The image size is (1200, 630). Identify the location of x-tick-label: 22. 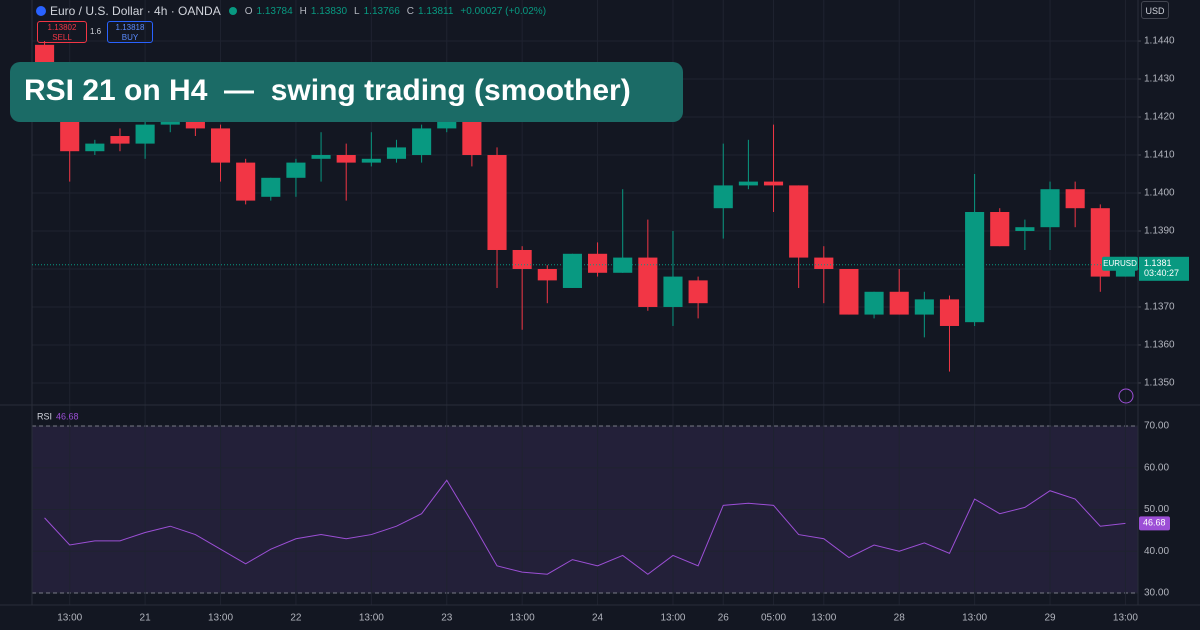
(296, 618).